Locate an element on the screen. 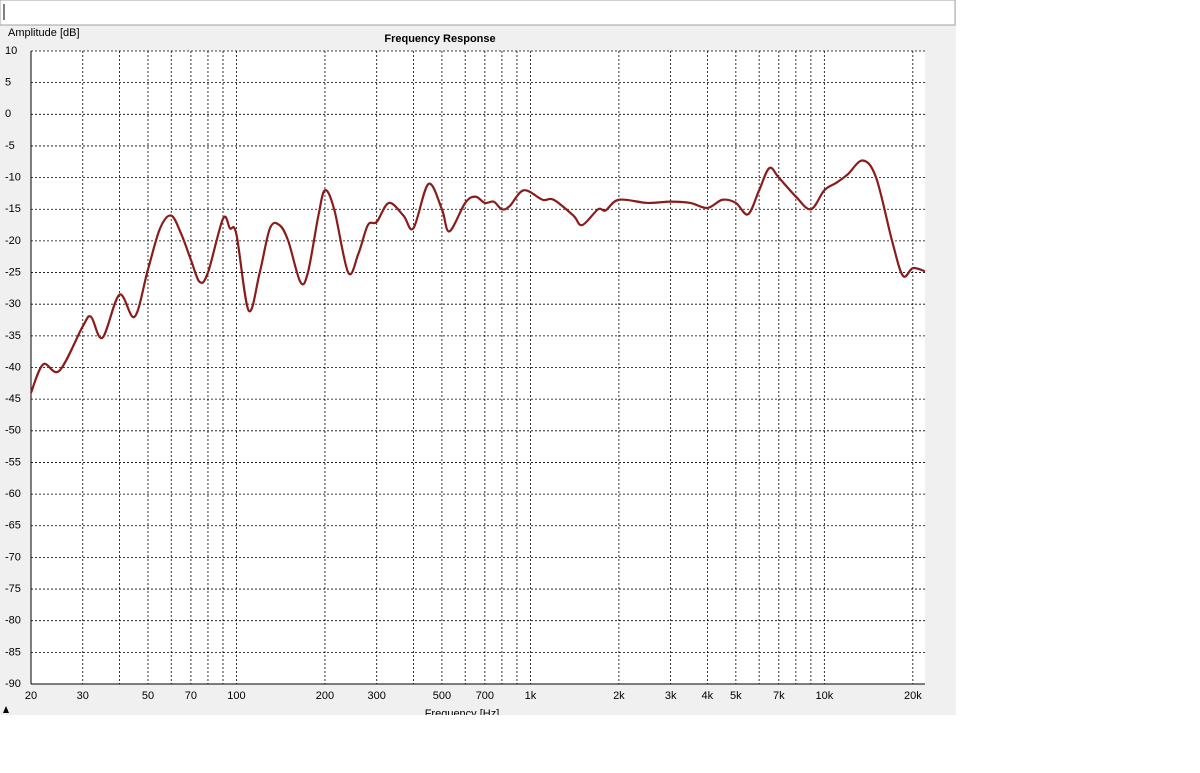  y-tick-label: -50 is located at coordinates (13, 431).